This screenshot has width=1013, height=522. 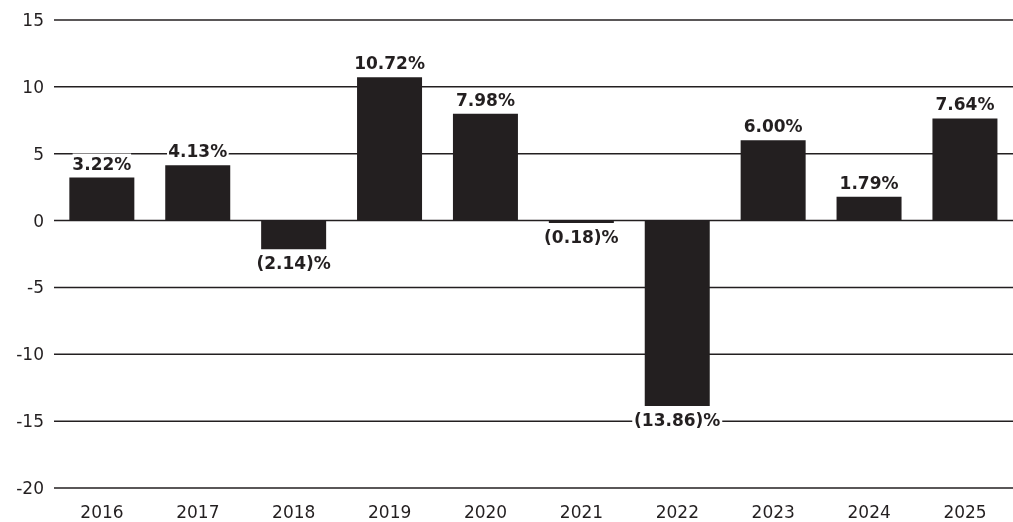 I want to click on x-tick-label: 2025, so click(x=965, y=512).